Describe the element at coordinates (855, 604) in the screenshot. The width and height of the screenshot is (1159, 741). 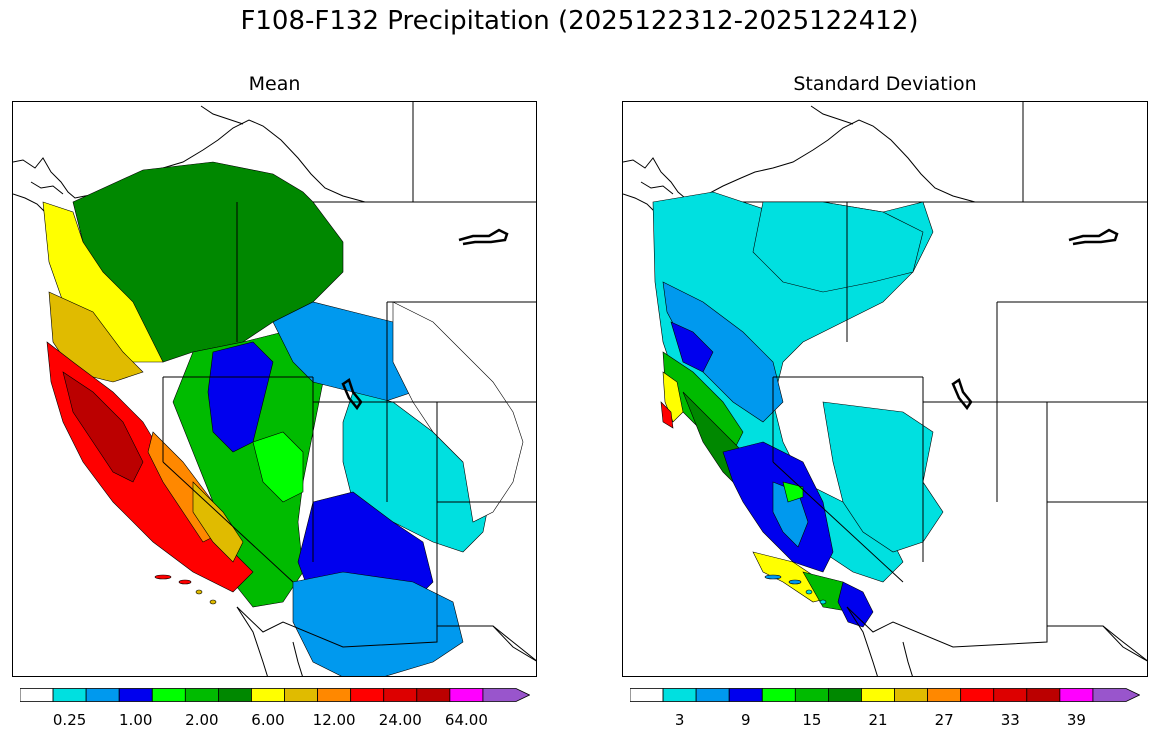
I see `sd-shade-blue-south` at that location.